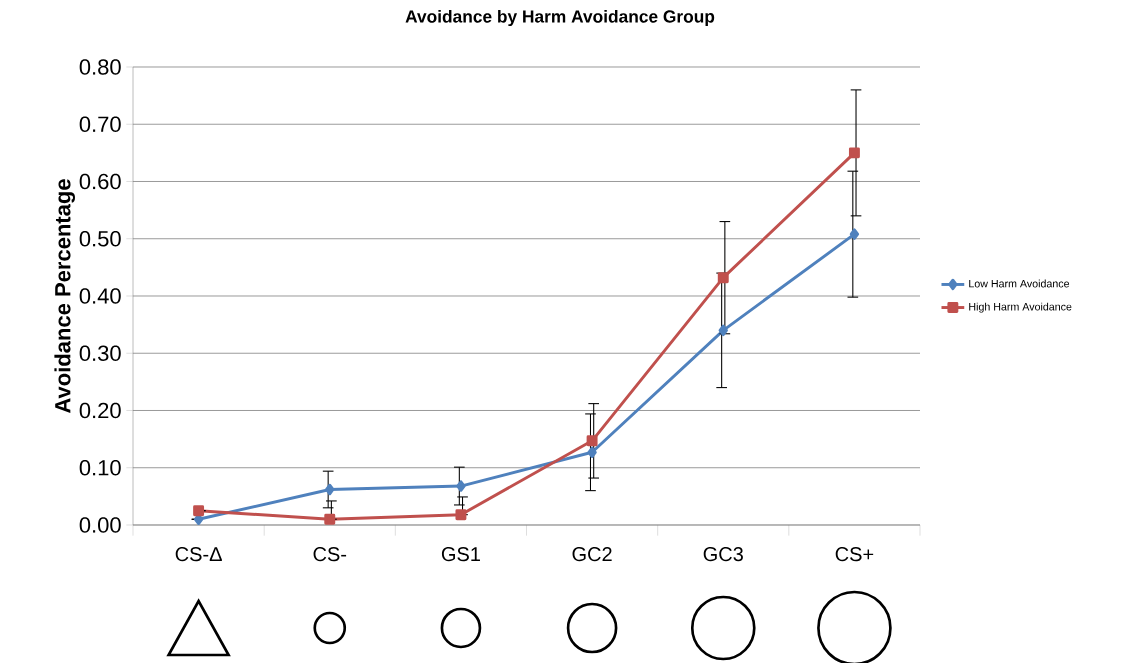 Image resolution: width=1130 pixels, height=663 pixels. I want to click on x-tick-label: GC2, so click(592, 554).